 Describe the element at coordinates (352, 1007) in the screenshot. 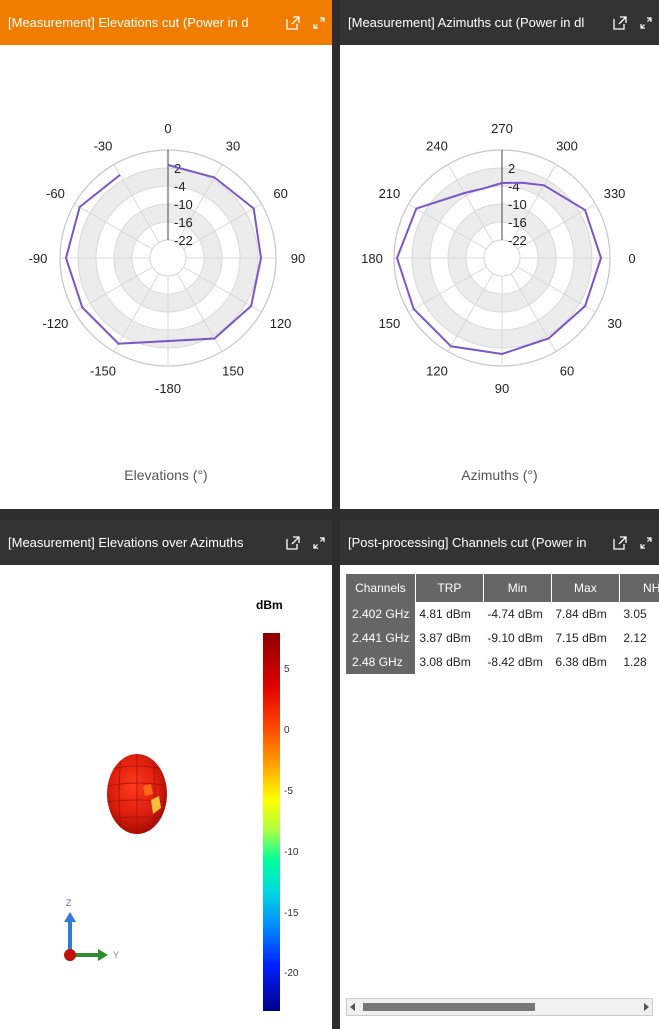

I see `scroll-left-icon` at that location.